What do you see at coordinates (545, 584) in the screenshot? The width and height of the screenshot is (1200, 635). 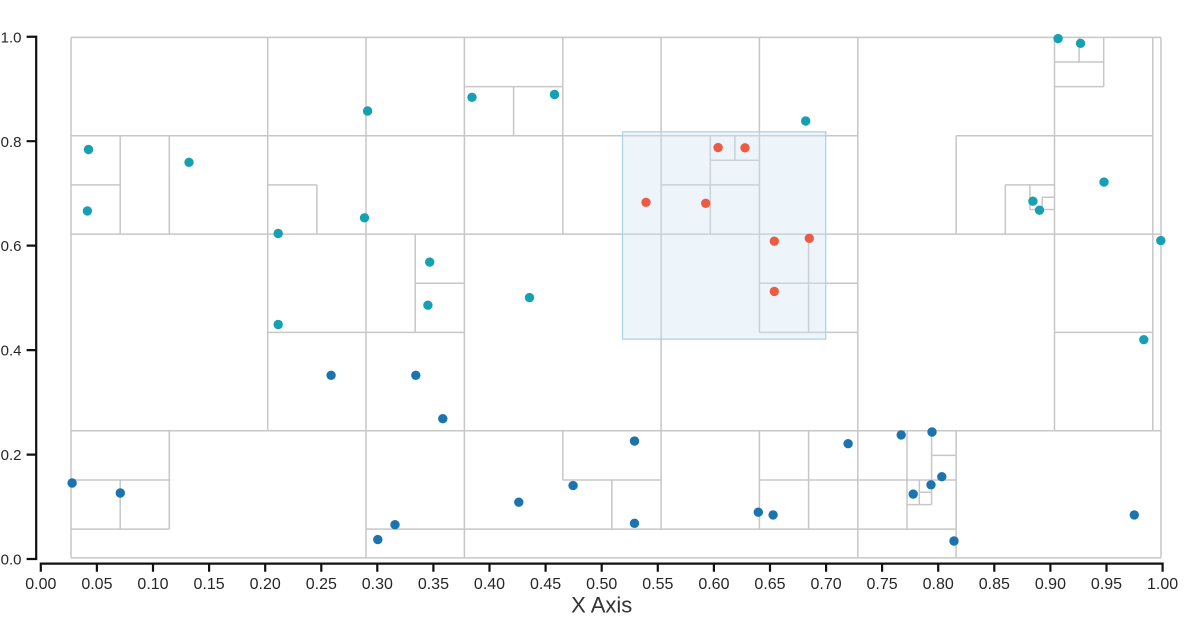 I see `svg-text: 0.45` at bounding box center [545, 584].